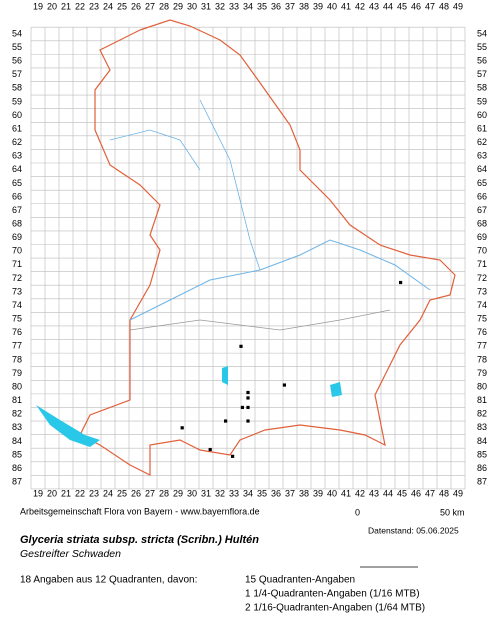 This screenshot has width=500, height=620. What do you see at coordinates (234, 493) in the screenshot?
I see `column-label: 33` at bounding box center [234, 493].